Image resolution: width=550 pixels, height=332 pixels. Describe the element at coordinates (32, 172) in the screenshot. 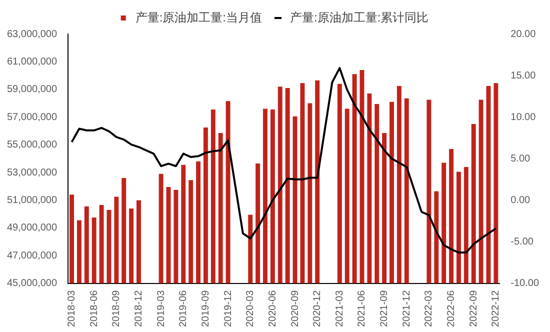

I see `y-tick-label: 53,000,000` at that location.